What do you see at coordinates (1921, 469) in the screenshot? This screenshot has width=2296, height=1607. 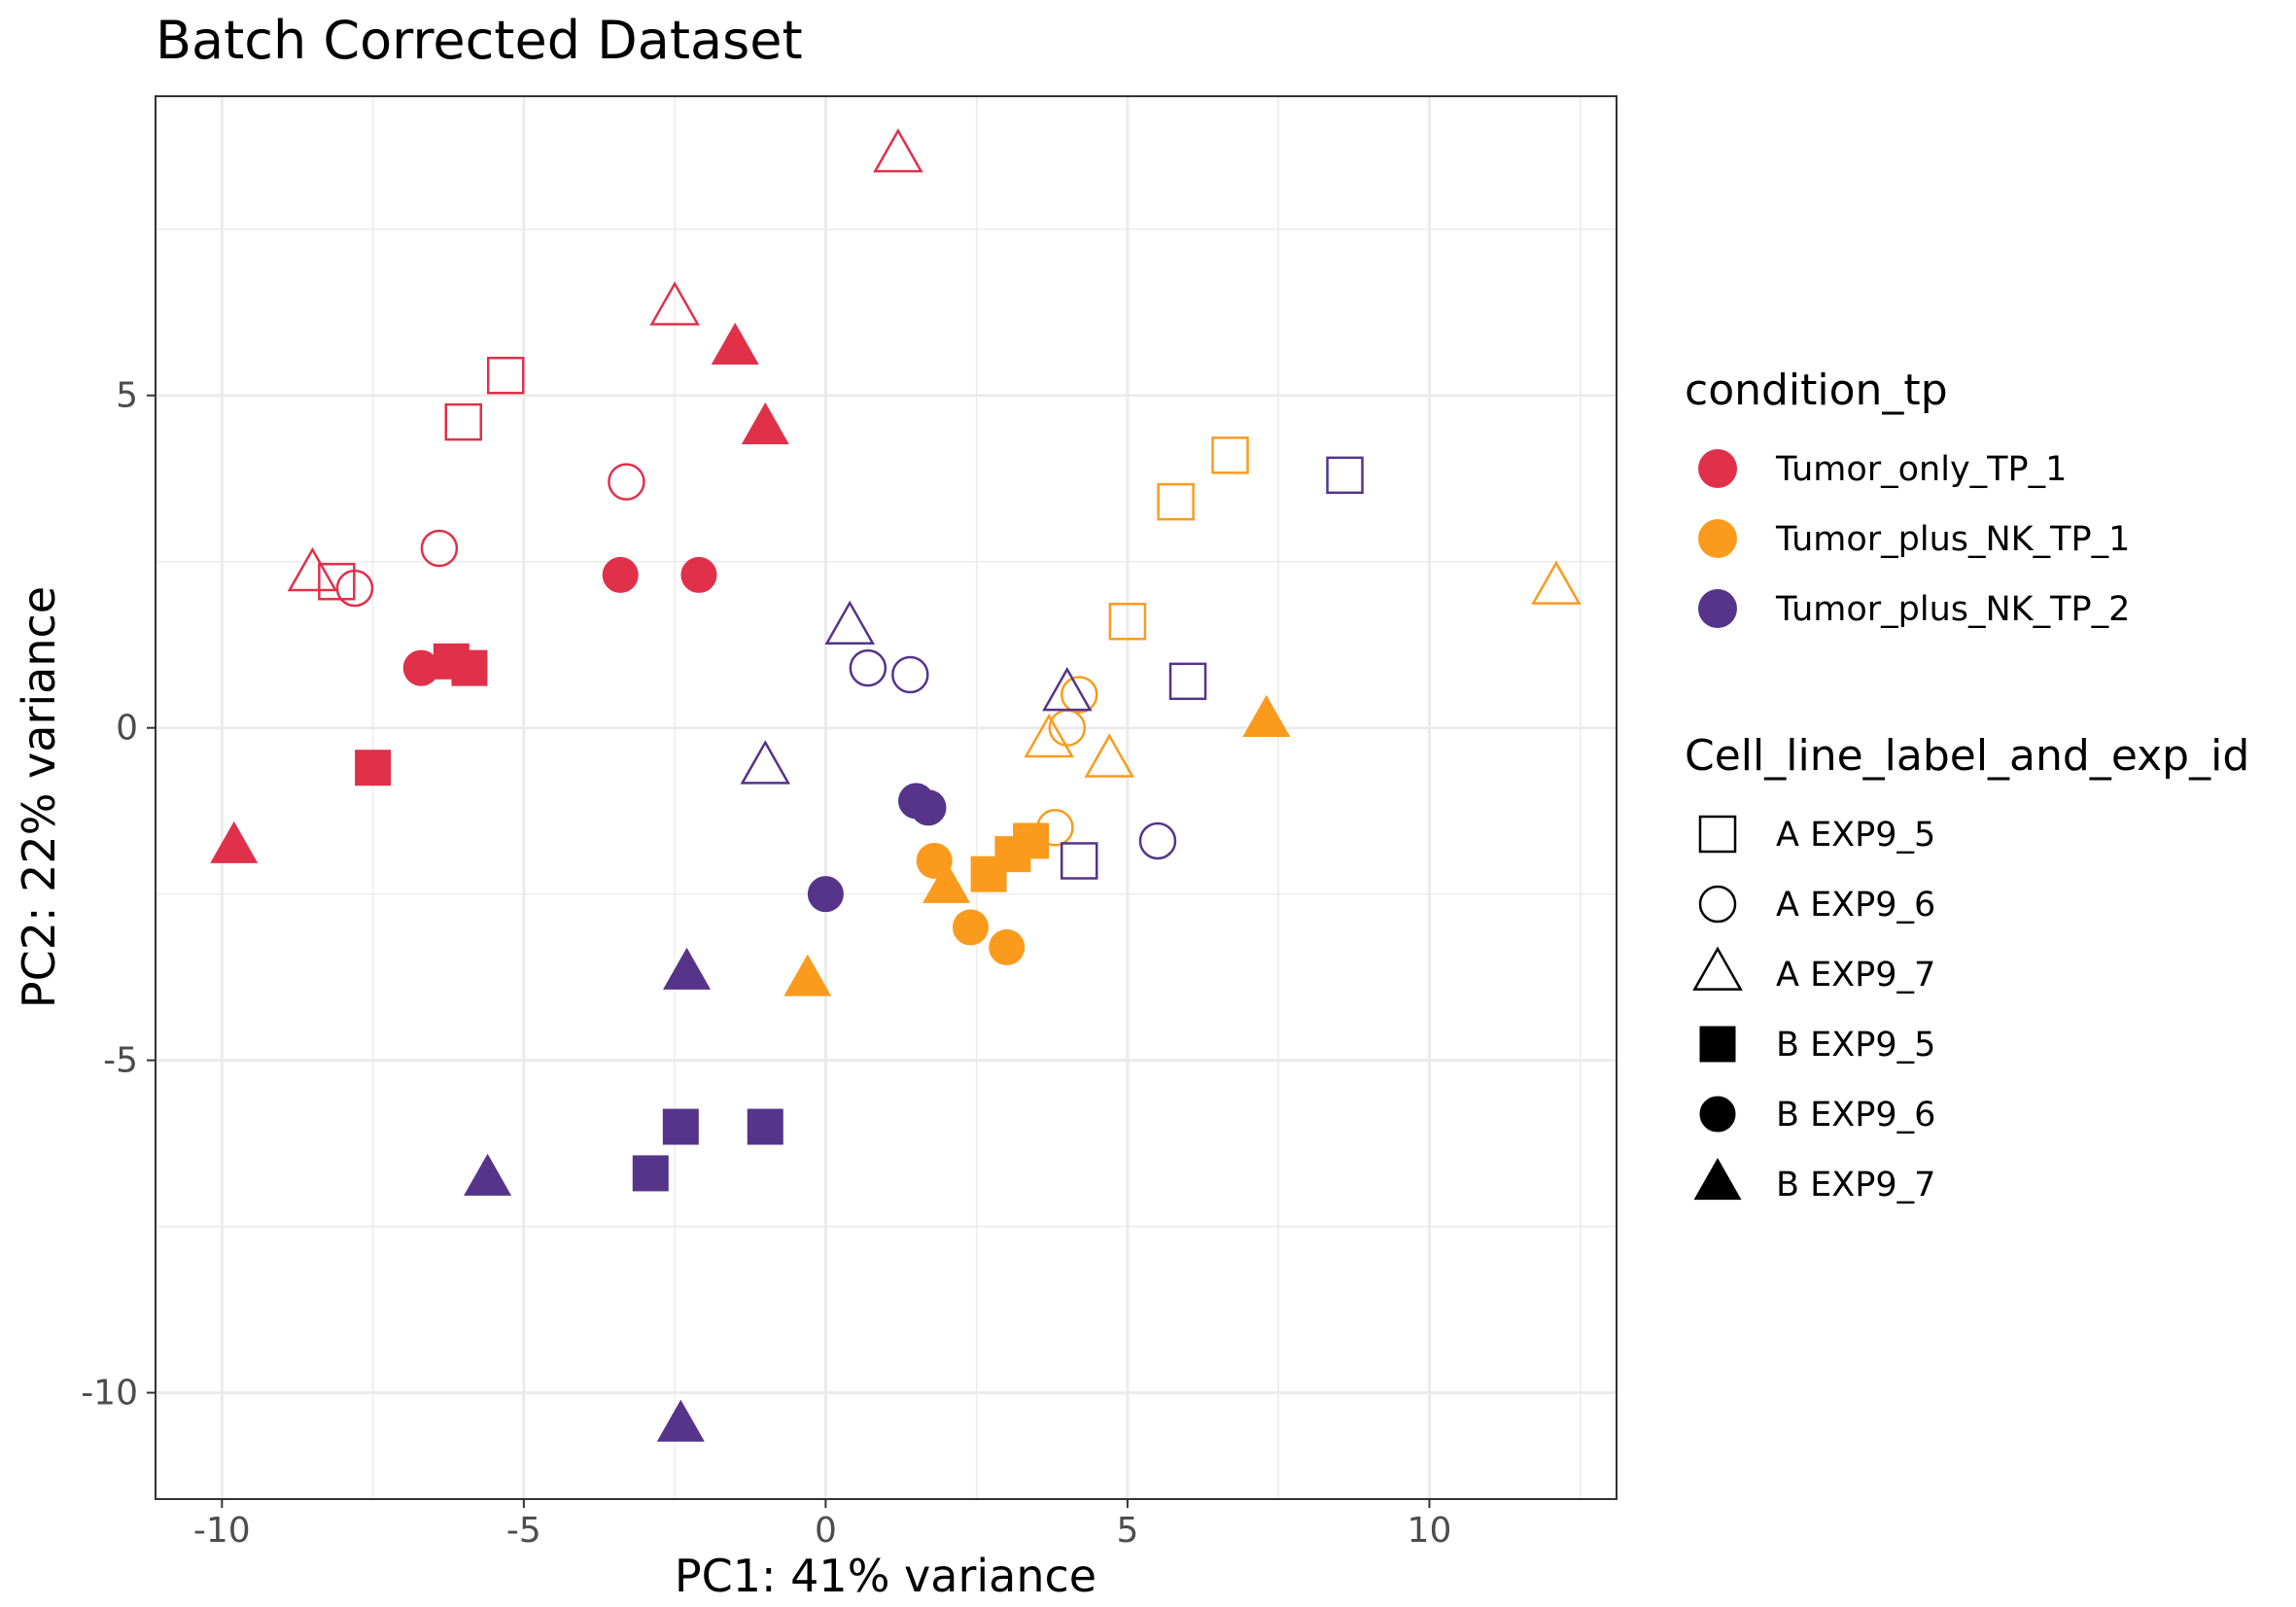 I see `legend-color-label: Tumor_only_TP_1` at bounding box center [1921, 469].